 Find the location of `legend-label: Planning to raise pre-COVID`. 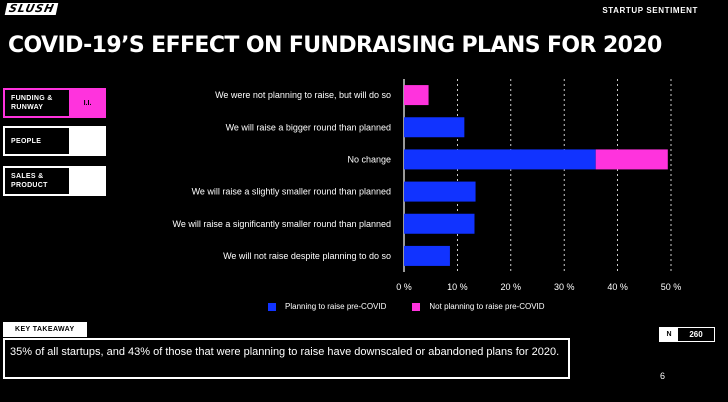

legend-label: Planning to raise pre-COVID is located at coordinates (336, 306).